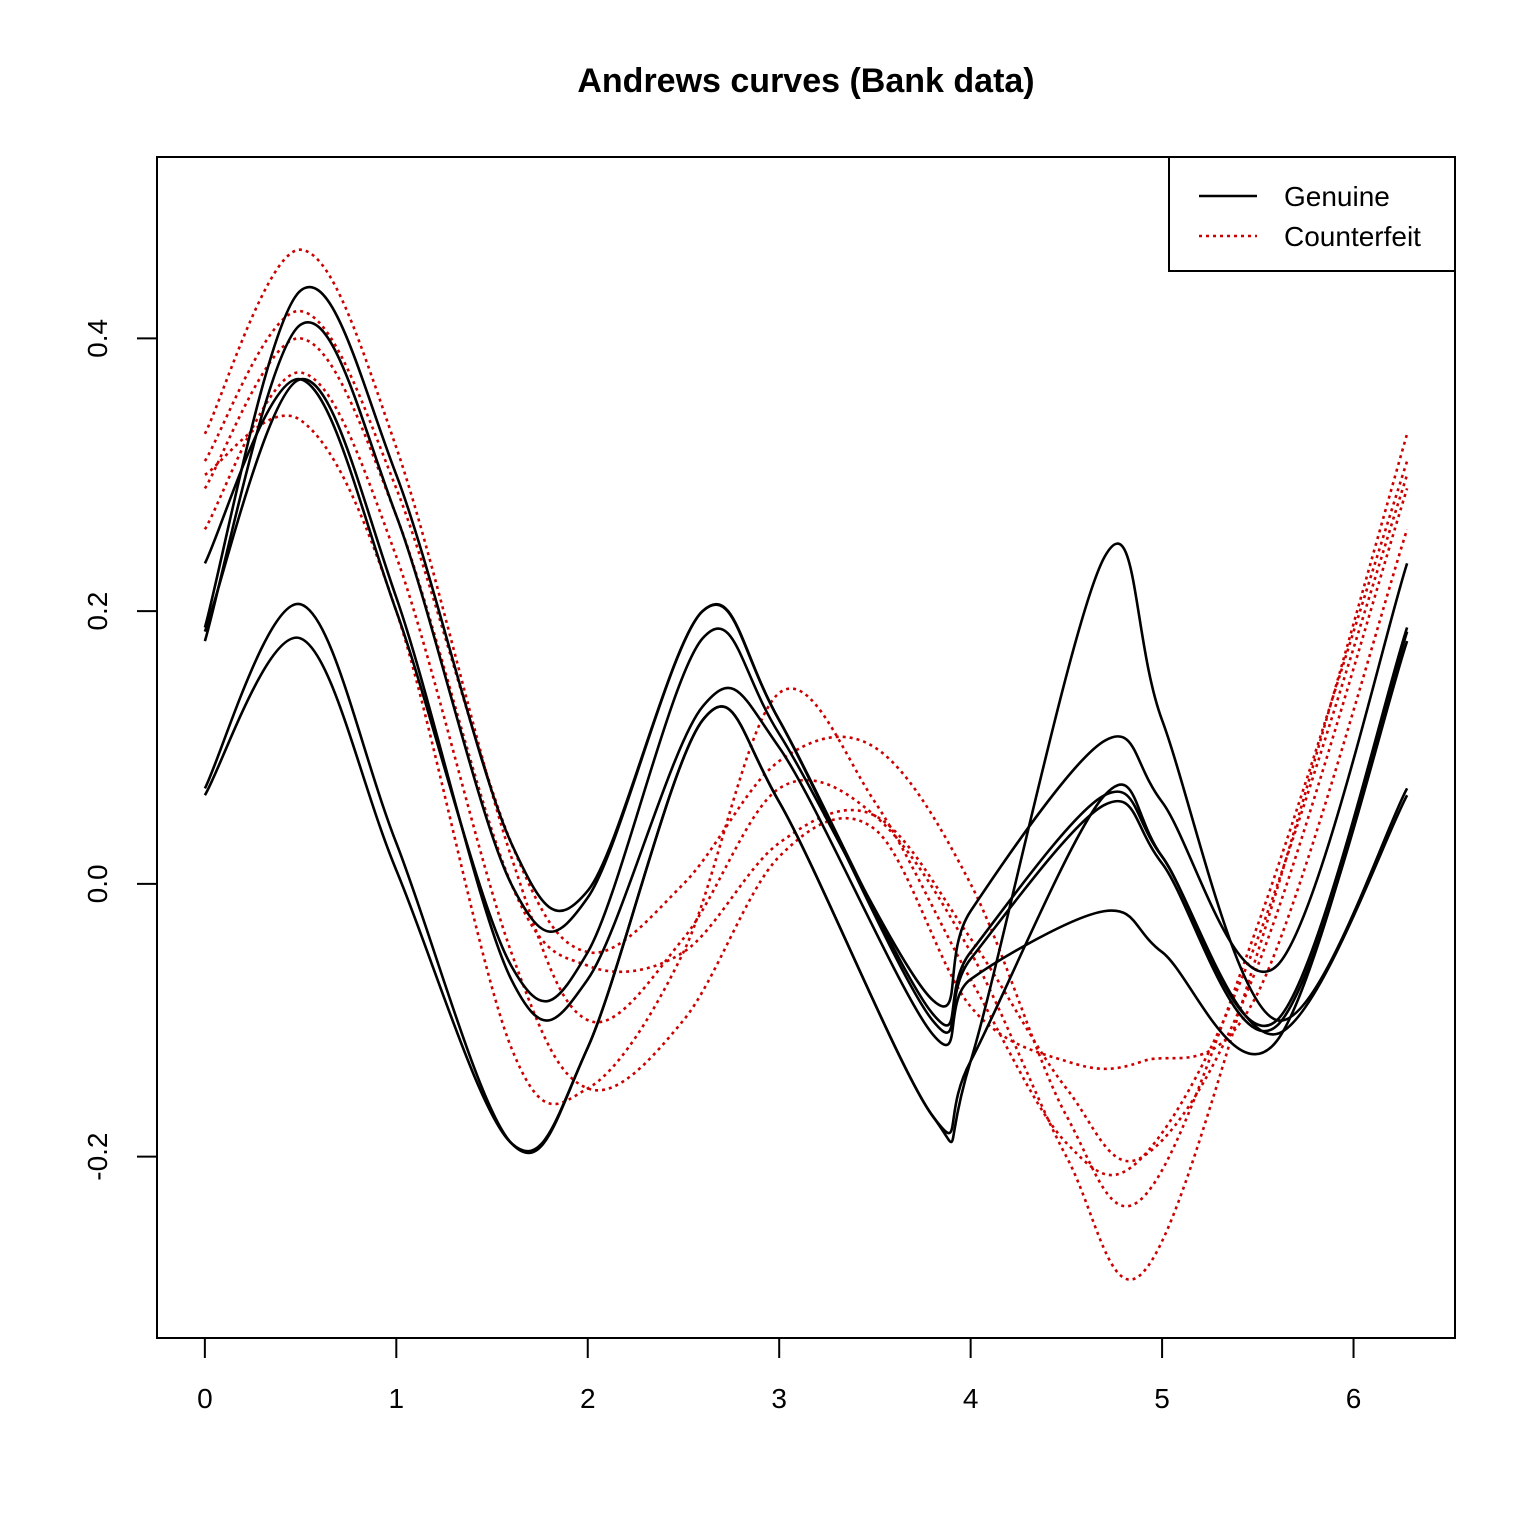  Describe the element at coordinates (97, 611) in the screenshot. I see `y-tick-label: 0.2` at that location.